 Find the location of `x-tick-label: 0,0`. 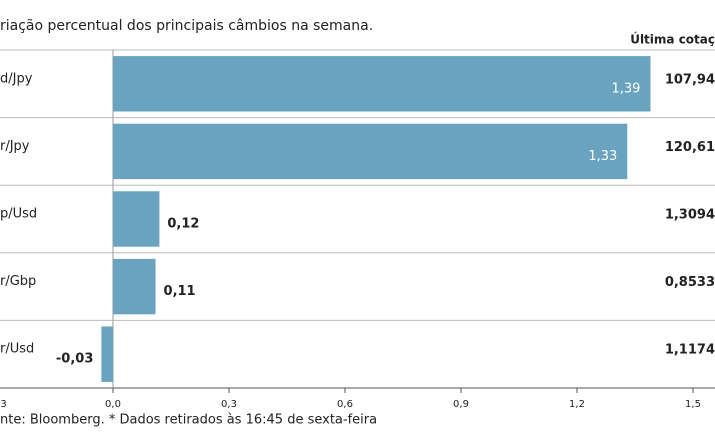

x-tick-label: 0,0 is located at coordinates (113, 404).